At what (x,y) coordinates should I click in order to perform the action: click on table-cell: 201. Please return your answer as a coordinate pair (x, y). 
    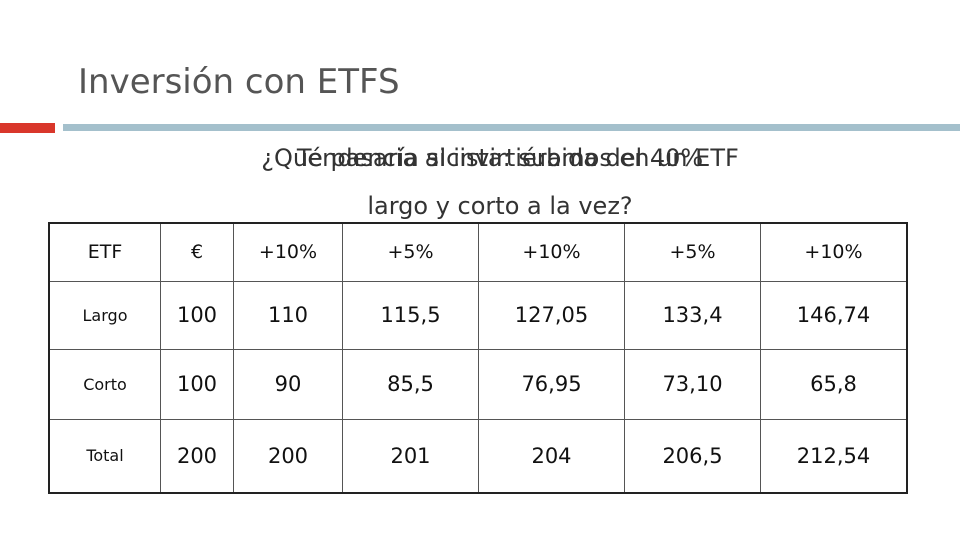
    Looking at the image, I should click on (410, 456).